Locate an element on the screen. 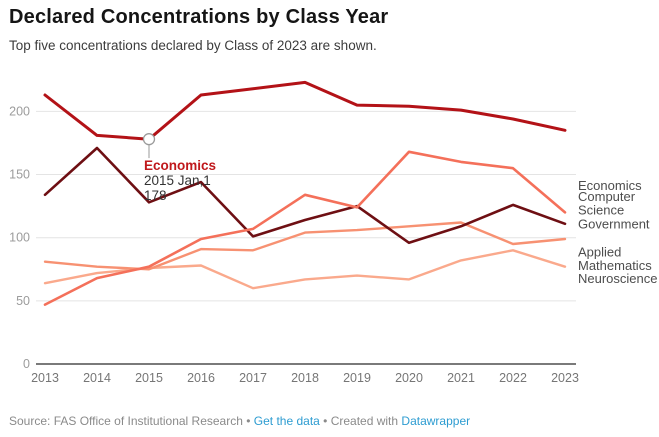 The image size is (659, 437). x-tick-label: 2023 is located at coordinates (565, 378).